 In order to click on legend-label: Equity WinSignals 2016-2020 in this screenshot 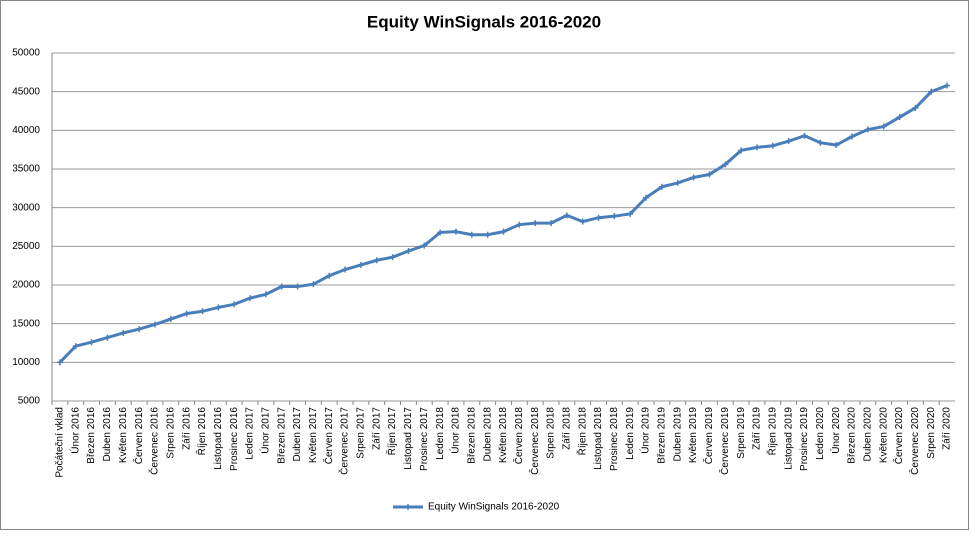, I will do `click(494, 507)`.